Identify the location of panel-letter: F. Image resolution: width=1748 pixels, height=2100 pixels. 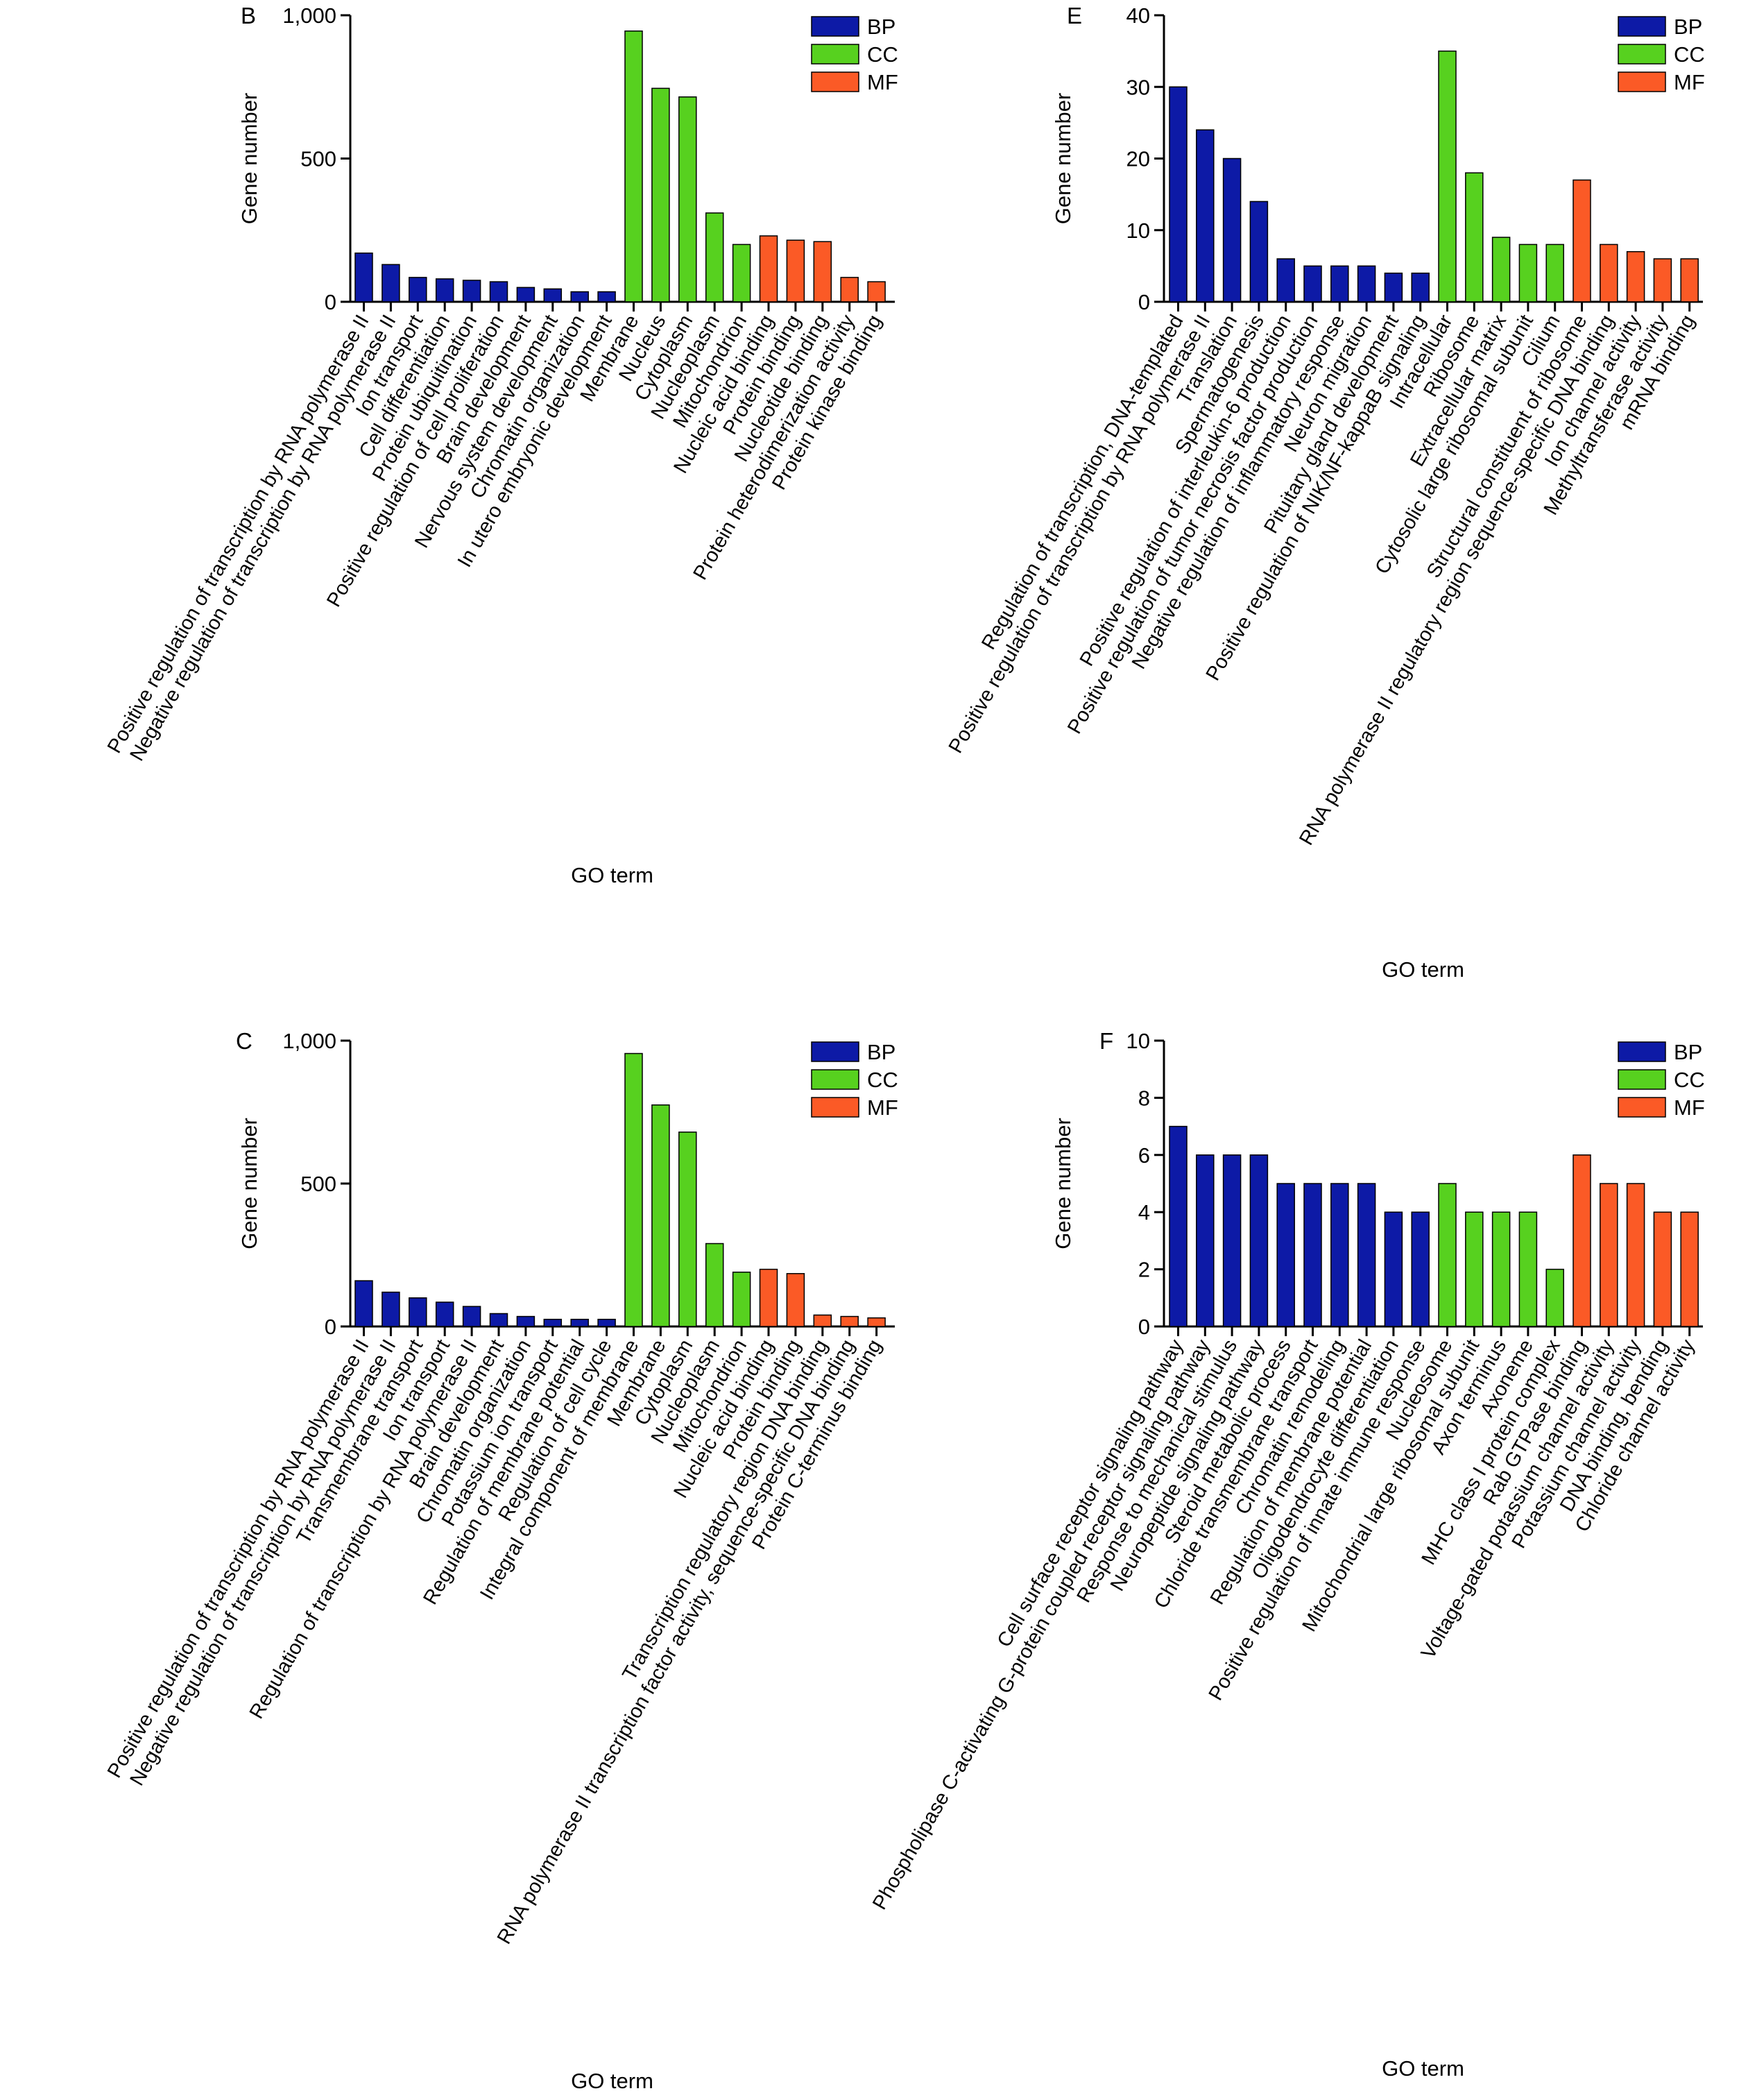
(1106, 1041).